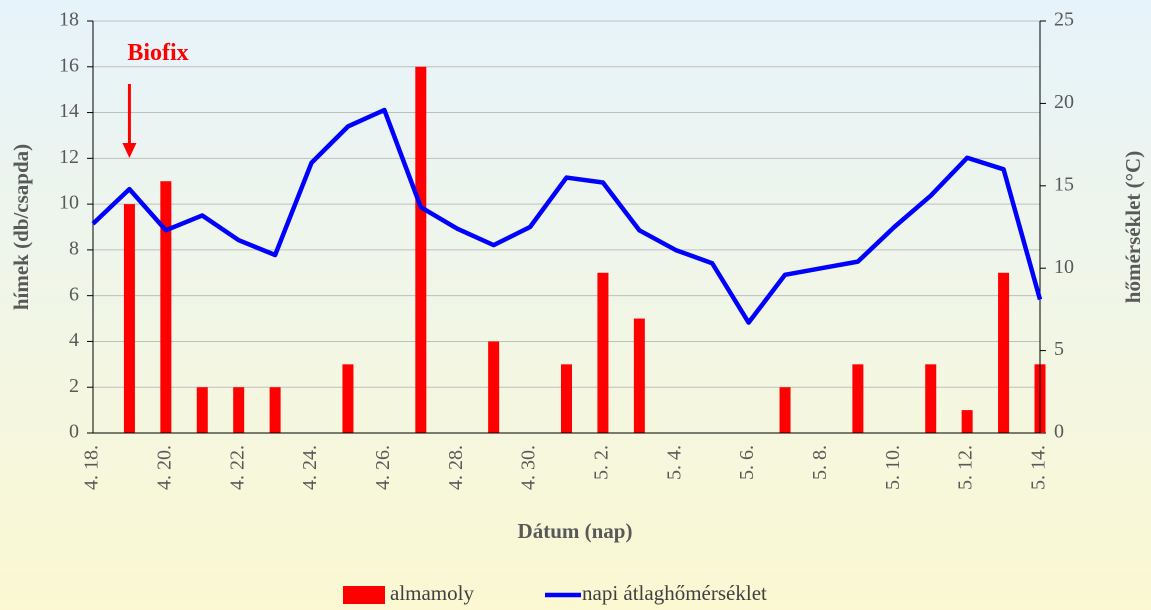 Image resolution: width=1151 pixels, height=610 pixels. Describe the element at coordinates (74, 386) in the screenshot. I see `y-tick-label: 2` at that location.